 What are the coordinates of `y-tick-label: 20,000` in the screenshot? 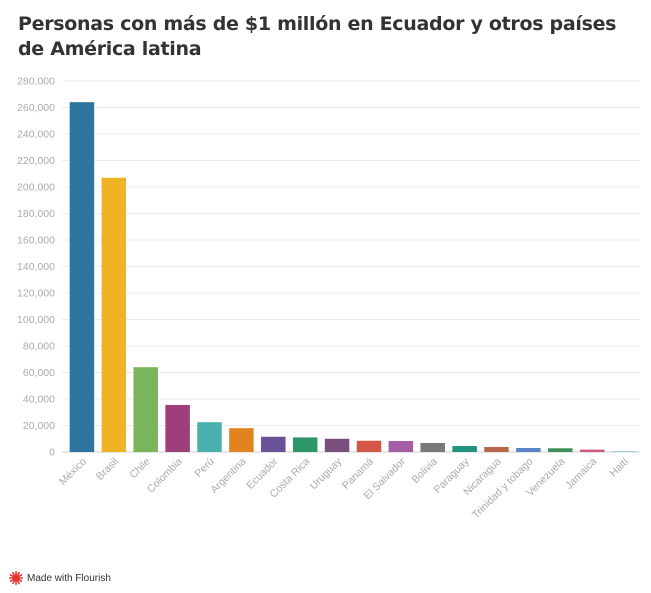 It's located at (39, 426).